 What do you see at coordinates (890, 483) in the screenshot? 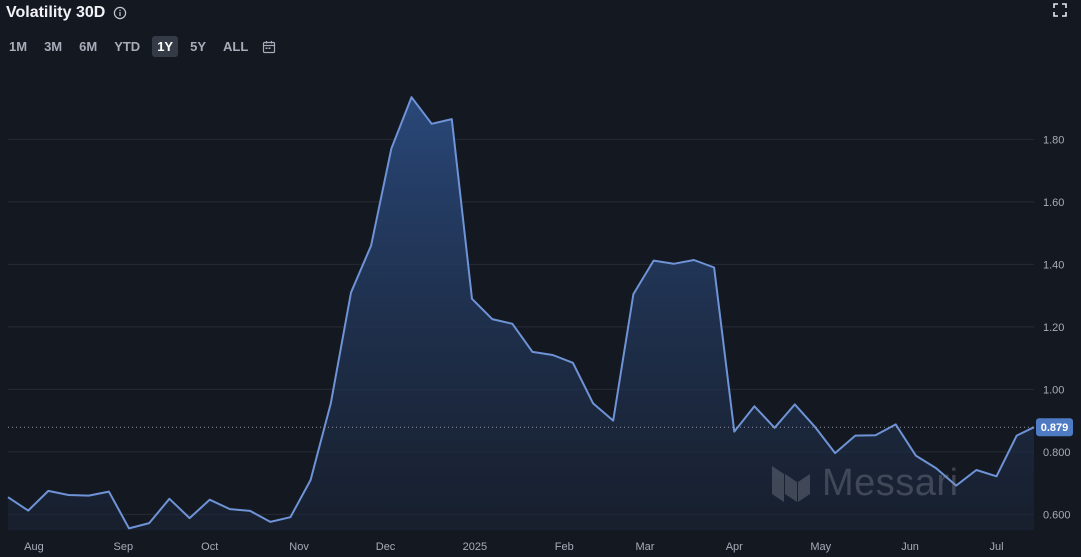
I see `watermark-text: Messari` at bounding box center [890, 483].